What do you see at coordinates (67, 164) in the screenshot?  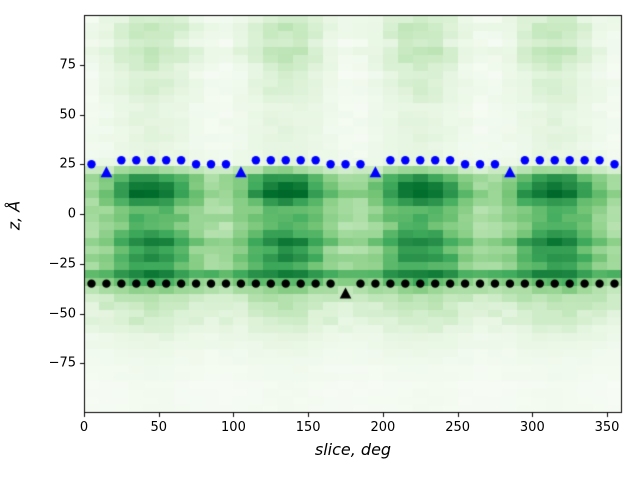 I see `y-tick-label: 25` at bounding box center [67, 164].